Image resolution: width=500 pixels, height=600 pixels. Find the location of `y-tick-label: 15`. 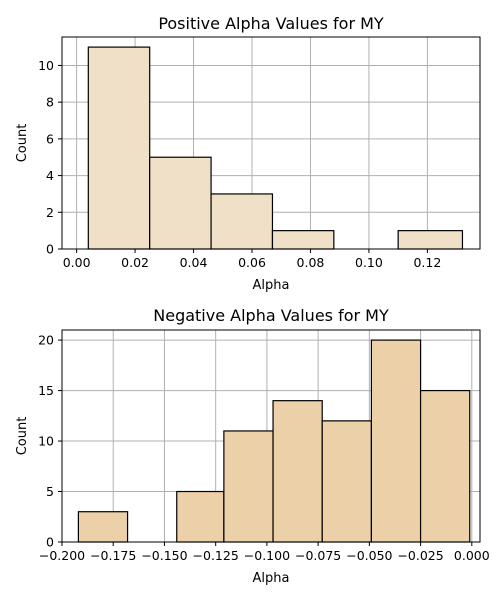

y-tick-label: 15 is located at coordinates (46, 390).